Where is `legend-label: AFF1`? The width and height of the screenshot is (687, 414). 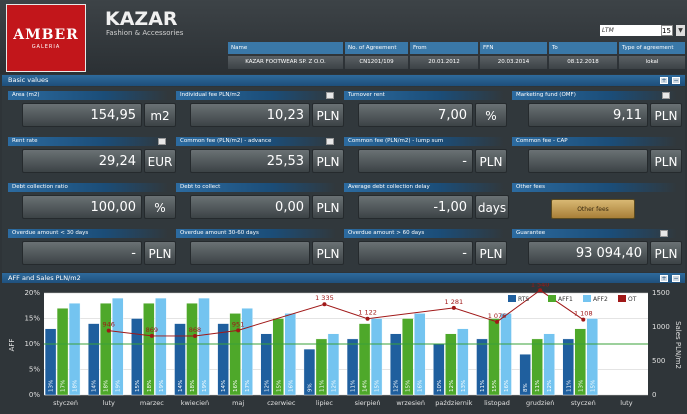 legend-label: AFF1 is located at coordinates (565, 299).